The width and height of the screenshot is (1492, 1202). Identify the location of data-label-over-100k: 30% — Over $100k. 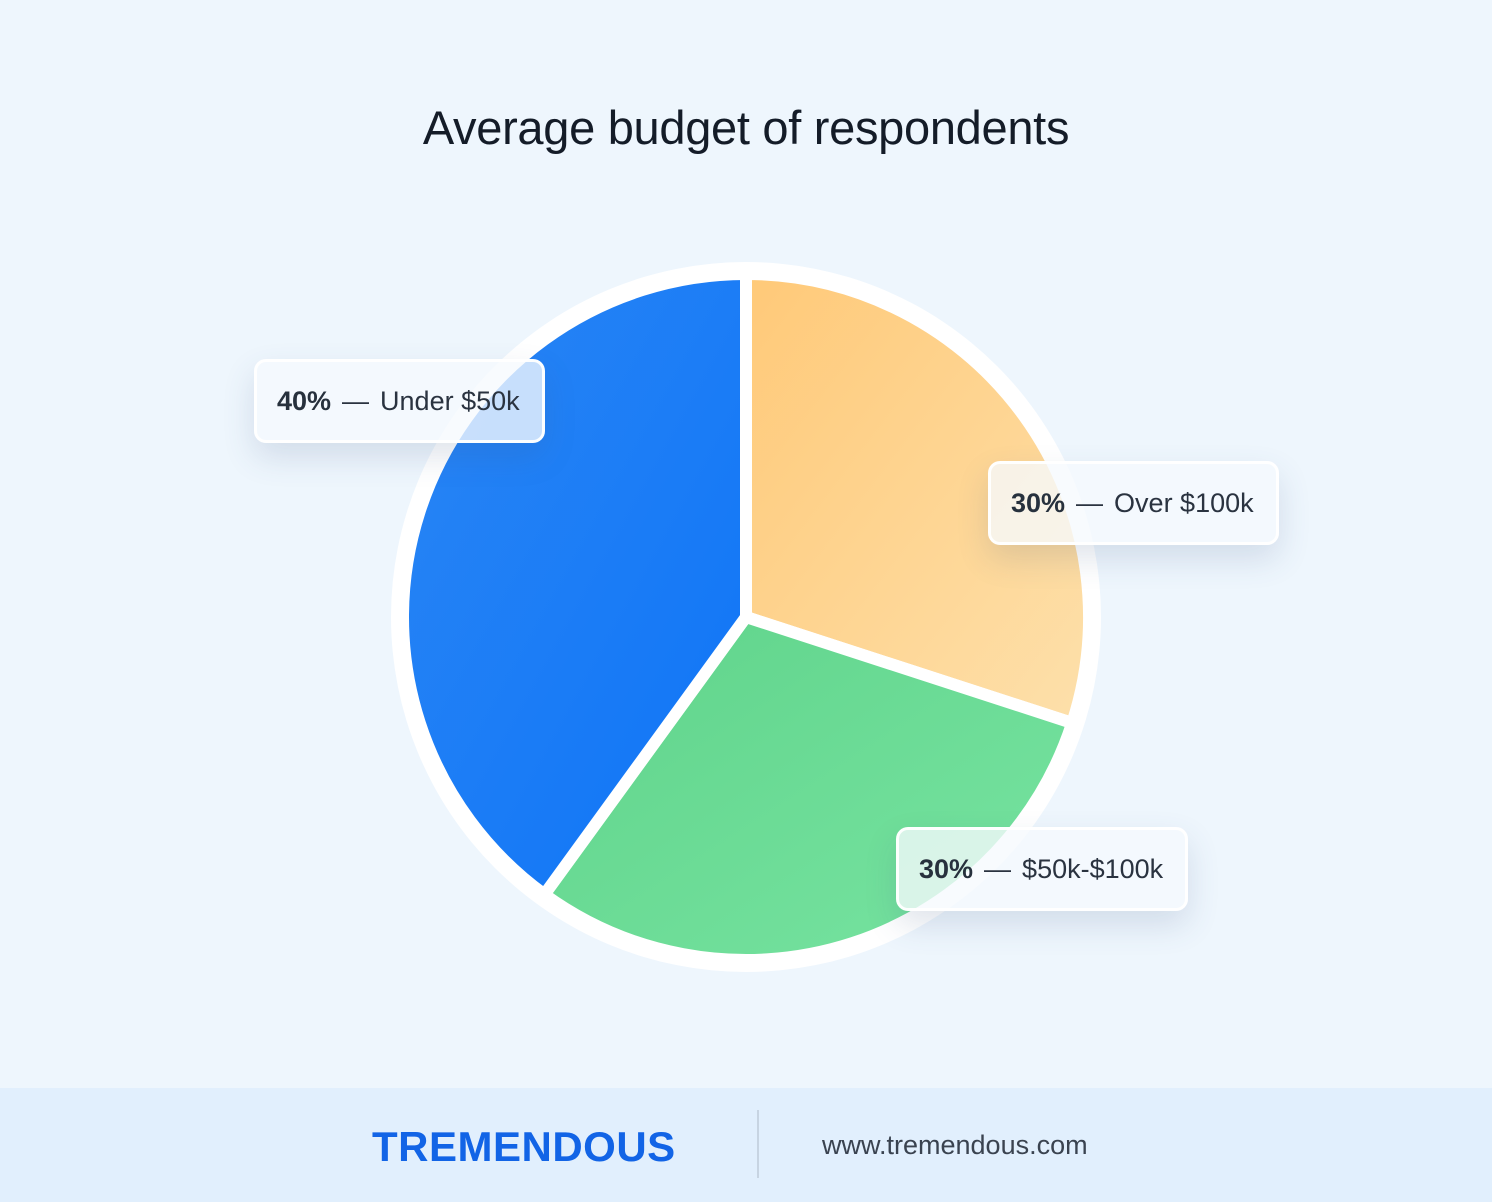
(1133, 503).